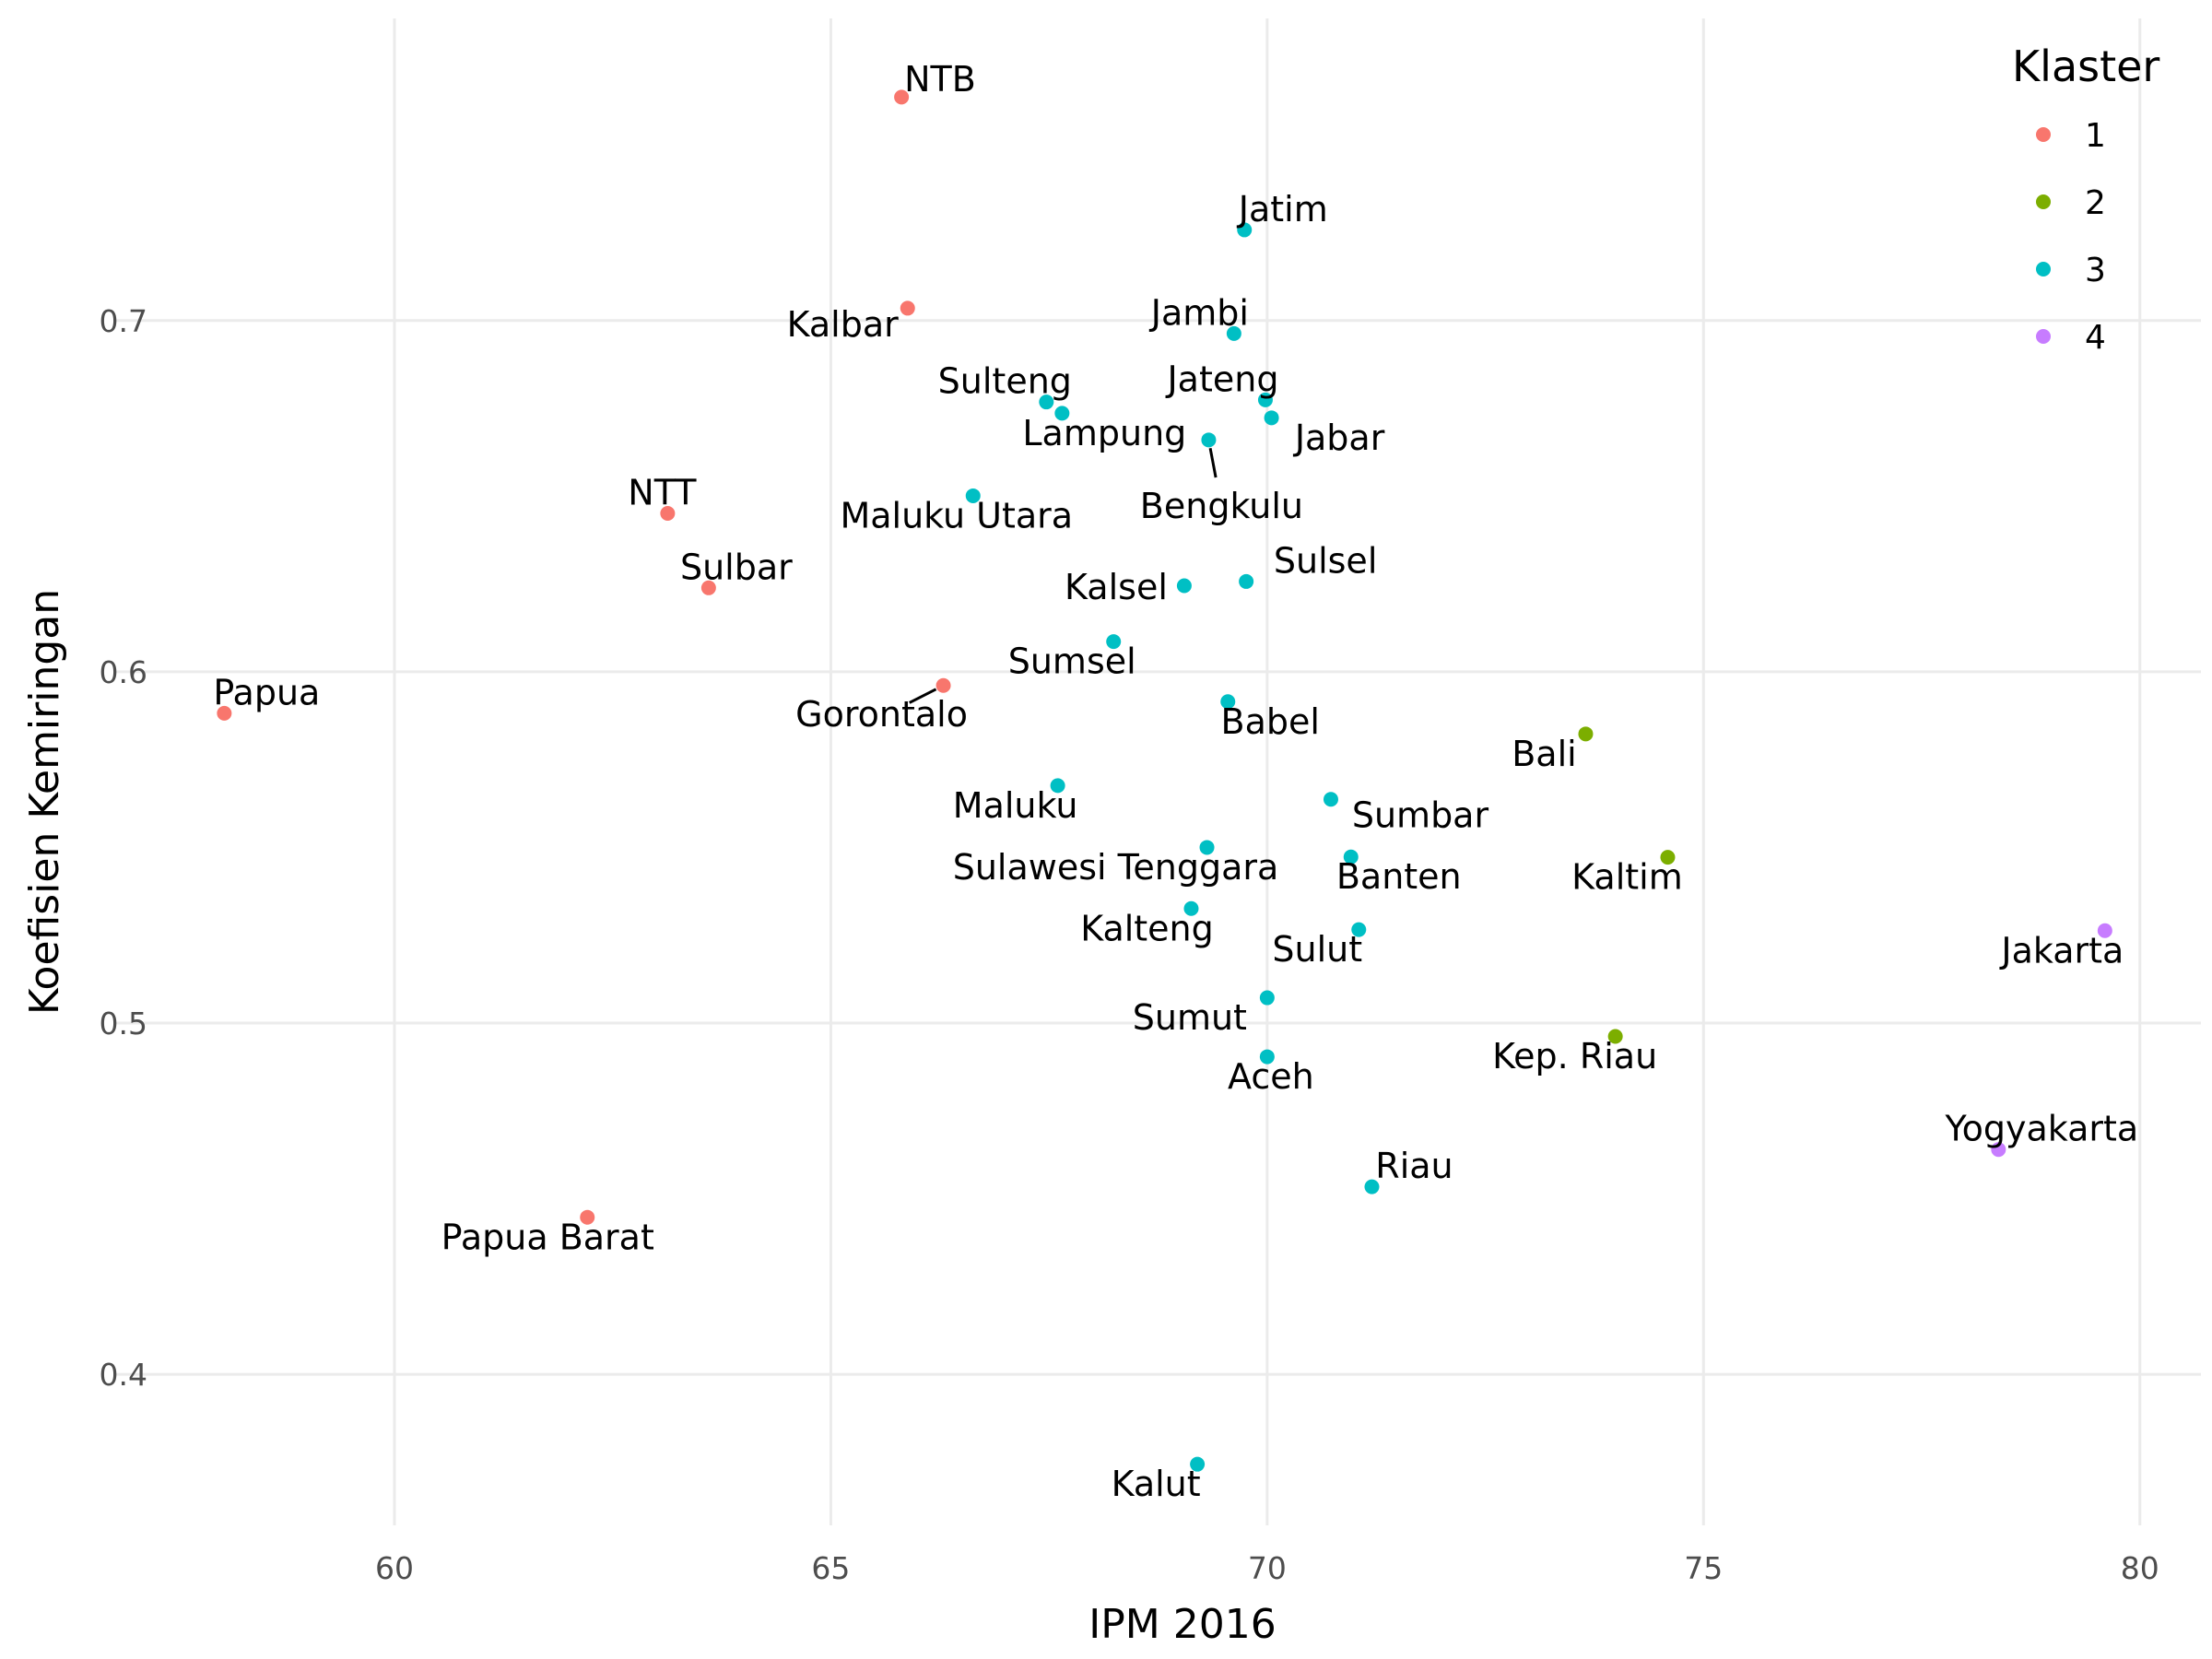  What do you see at coordinates (1221, 379) in the screenshot?
I see `point-label: Jateng` at bounding box center [1221, 379].